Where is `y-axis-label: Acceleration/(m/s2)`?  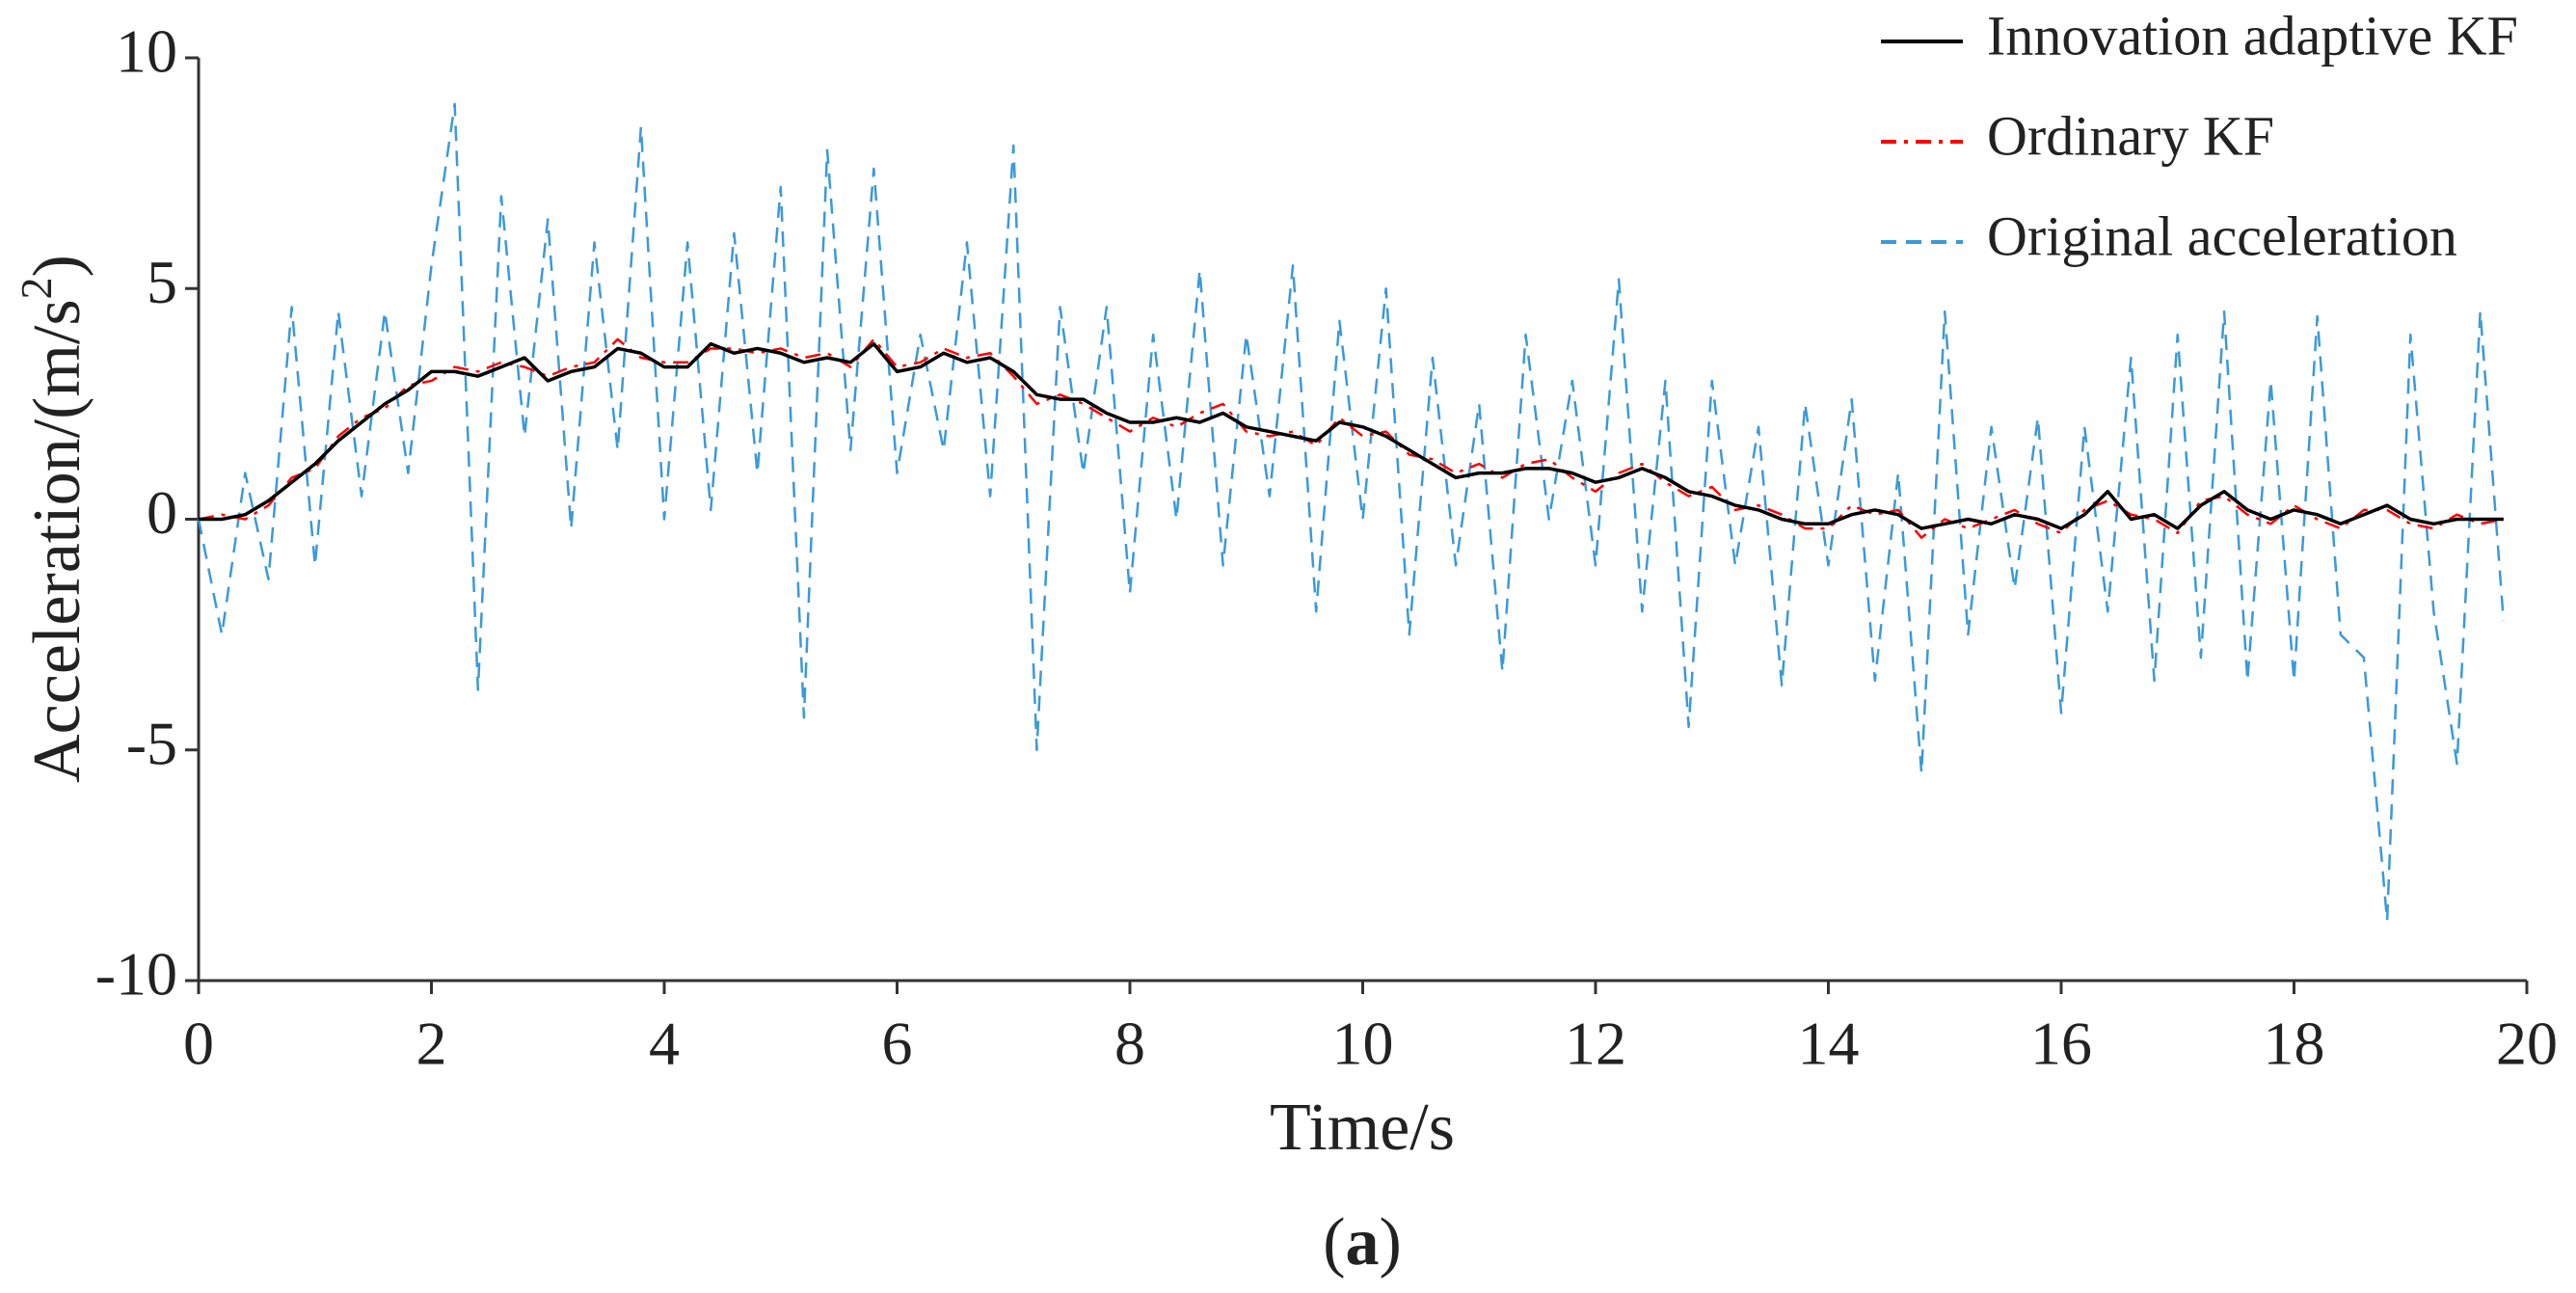 y-axis-label: Acceleration/(m/s2) is located at coordinates (54, 519).